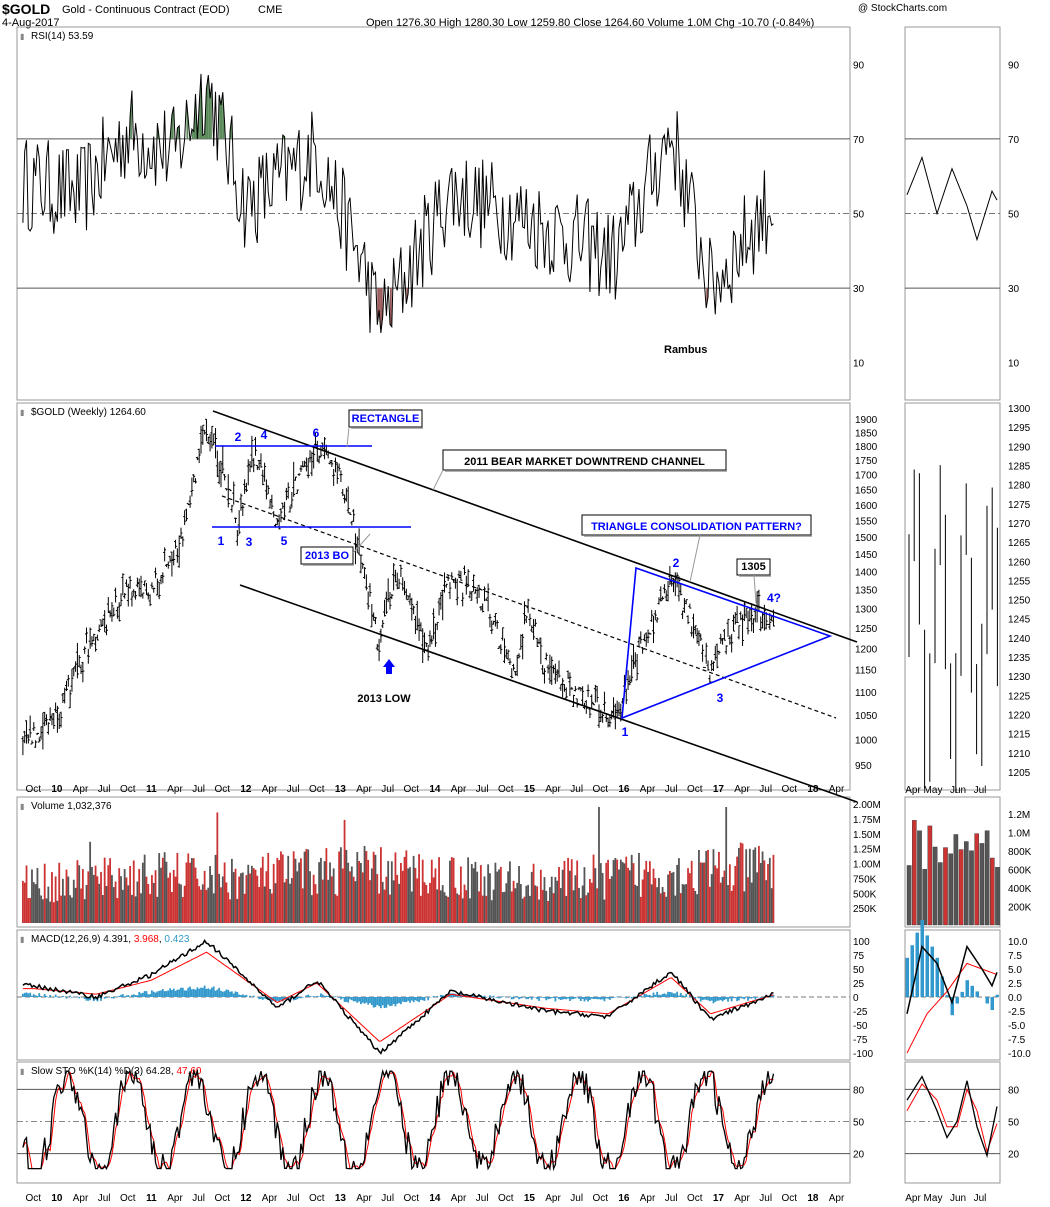 This screenshot has height=1207, width=1050. Describe the element at coordinates (866, 740) in the screenshot. I see `price-tick: 1000` at that location.